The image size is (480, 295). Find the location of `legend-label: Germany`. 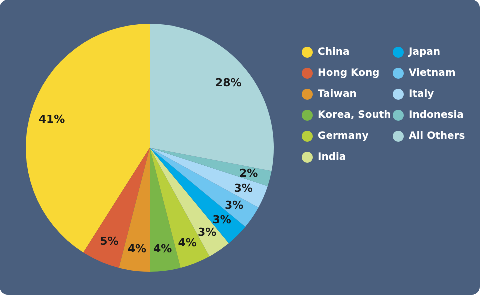

legend-label: Germany is located at coordinates (344, 136).